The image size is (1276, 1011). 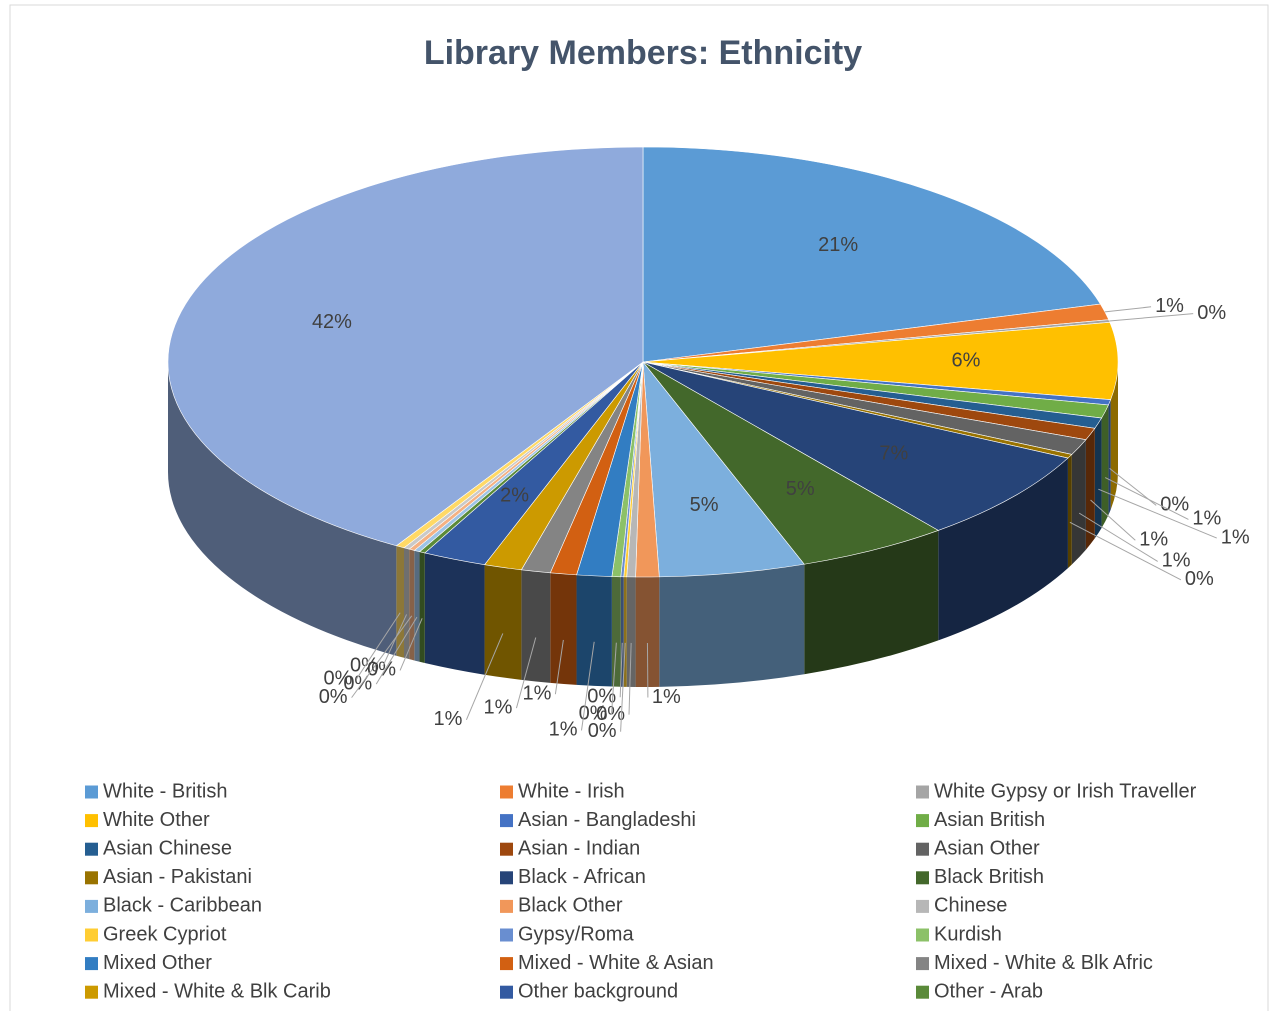 I want to click on data-label: 2%, so click(x=514, y=495).